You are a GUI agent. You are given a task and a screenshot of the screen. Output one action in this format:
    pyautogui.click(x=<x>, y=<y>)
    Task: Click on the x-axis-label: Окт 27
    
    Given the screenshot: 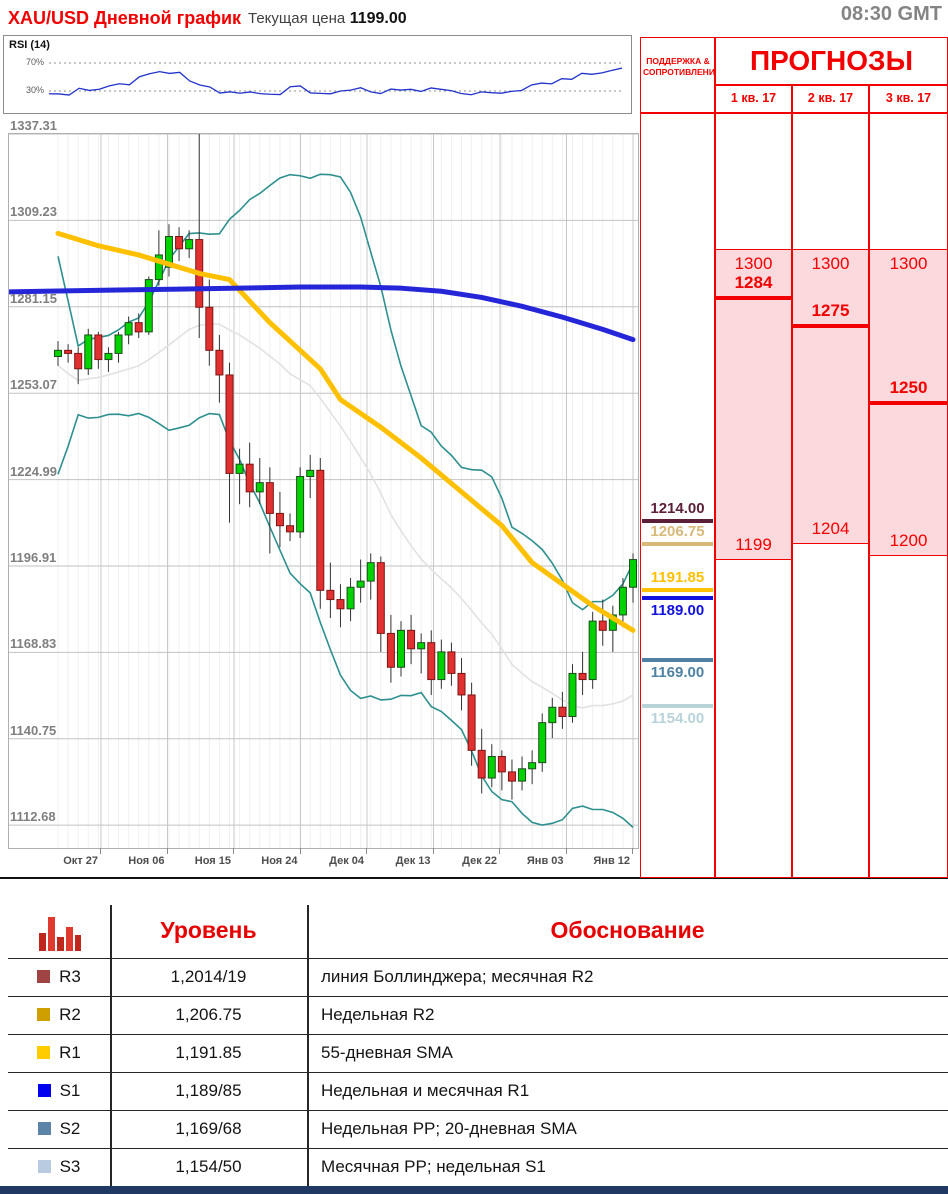 What is the action you would take?
    pyautogui.click(x=80, y=861)
    